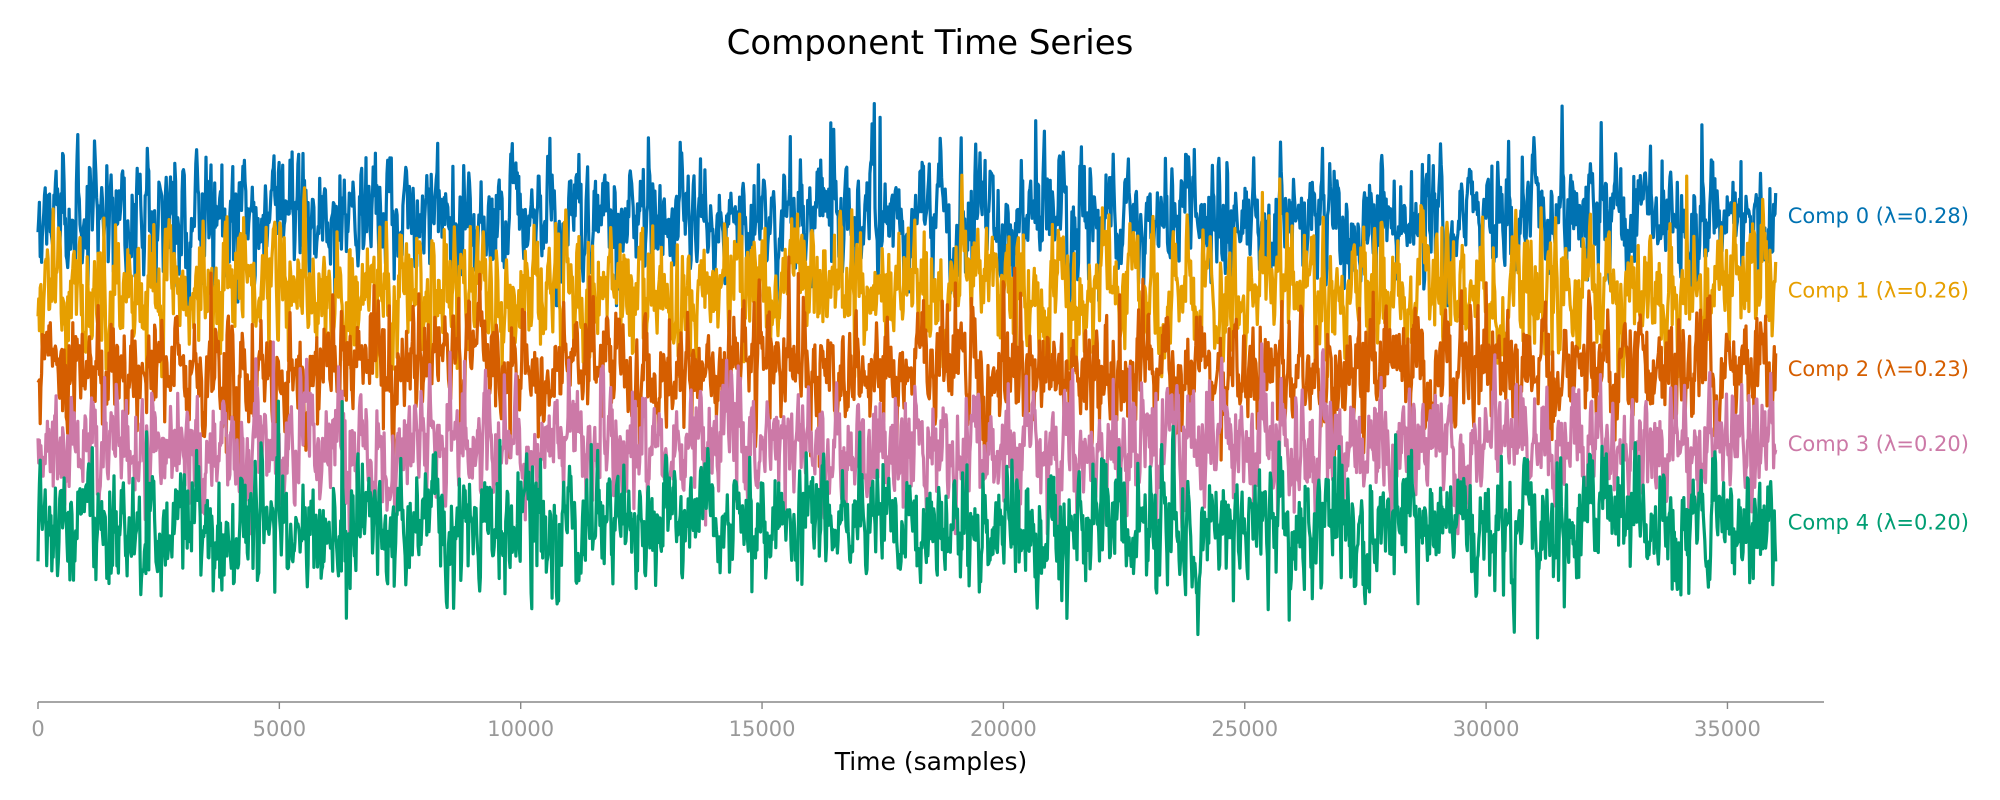  Describe the element at coordinates (1244, 729) in the screenshot. I see `x-tick-label: 25000` at that location.